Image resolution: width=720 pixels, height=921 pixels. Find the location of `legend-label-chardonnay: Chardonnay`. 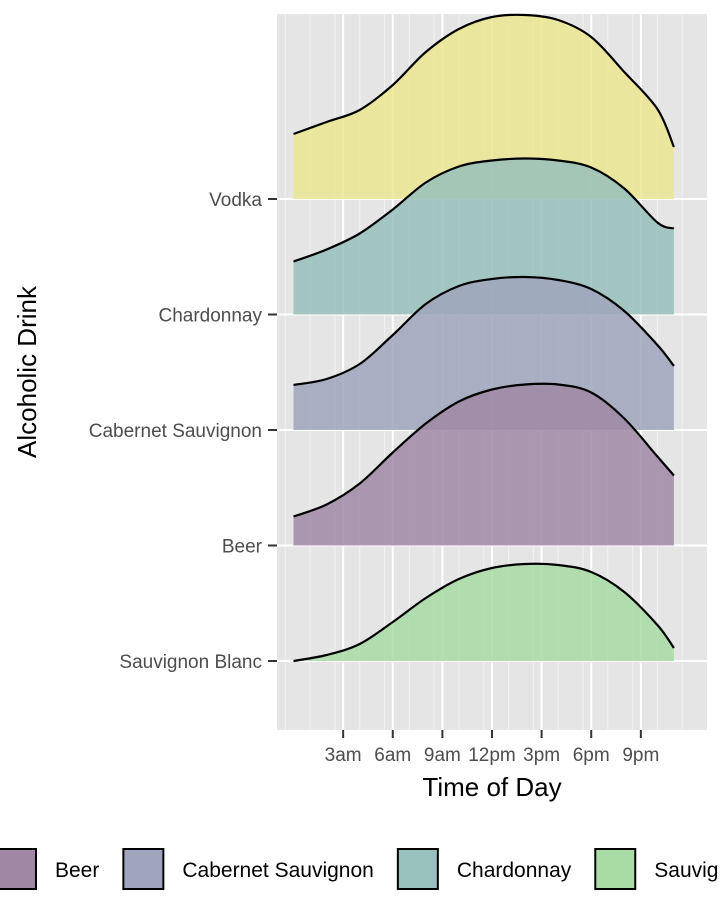

legend-label-chardonnay: Chardonnay is located at coordinates (514, 870).